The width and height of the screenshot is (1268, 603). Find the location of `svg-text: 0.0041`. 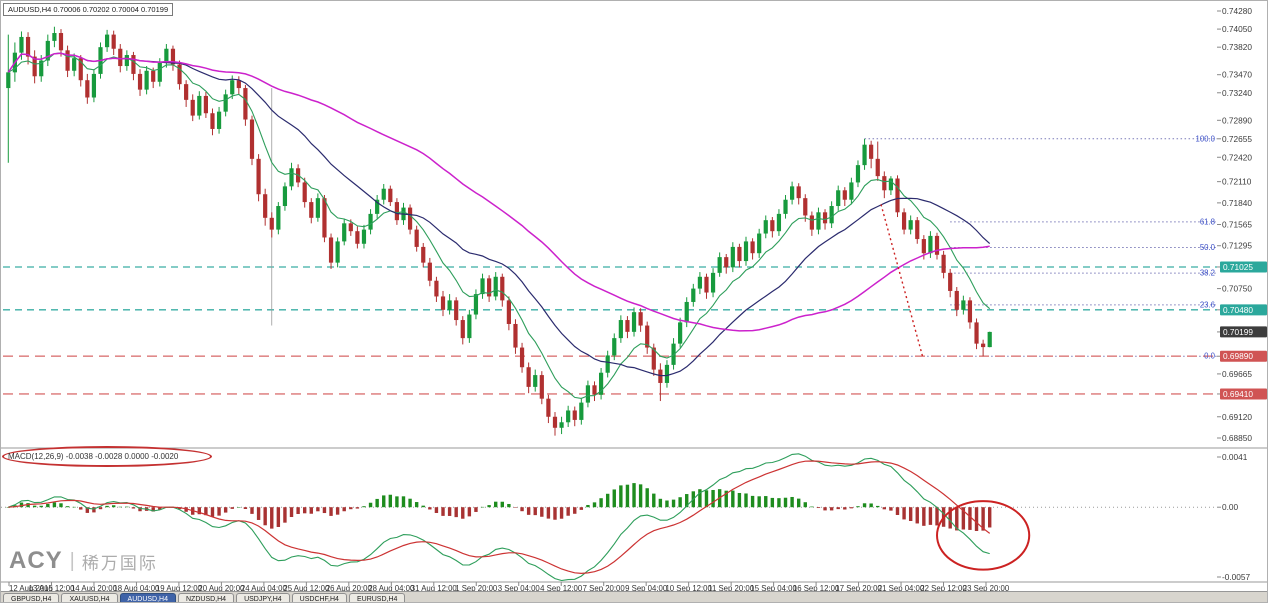

svg-text: 0.0041 is located at coordinates (1235, 457).